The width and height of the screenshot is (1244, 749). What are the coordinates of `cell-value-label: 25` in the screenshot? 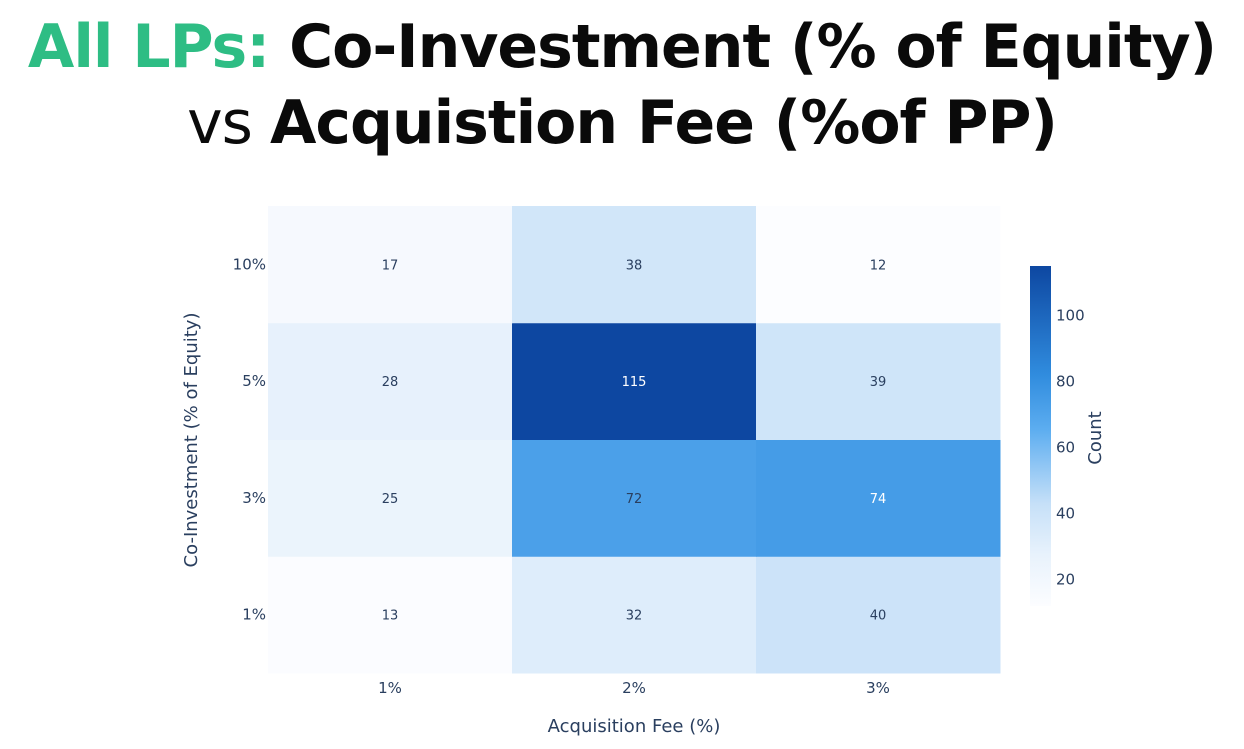 It's located at (390, 499).